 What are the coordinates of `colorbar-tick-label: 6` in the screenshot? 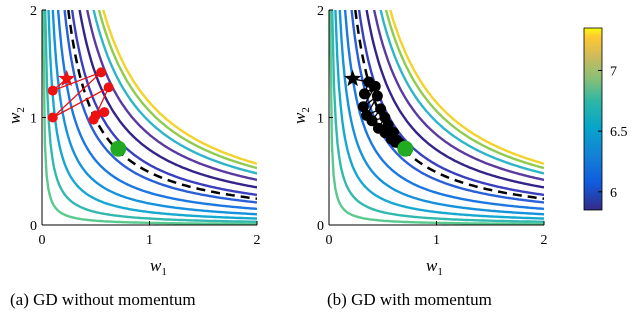 It's located at (613, 193).